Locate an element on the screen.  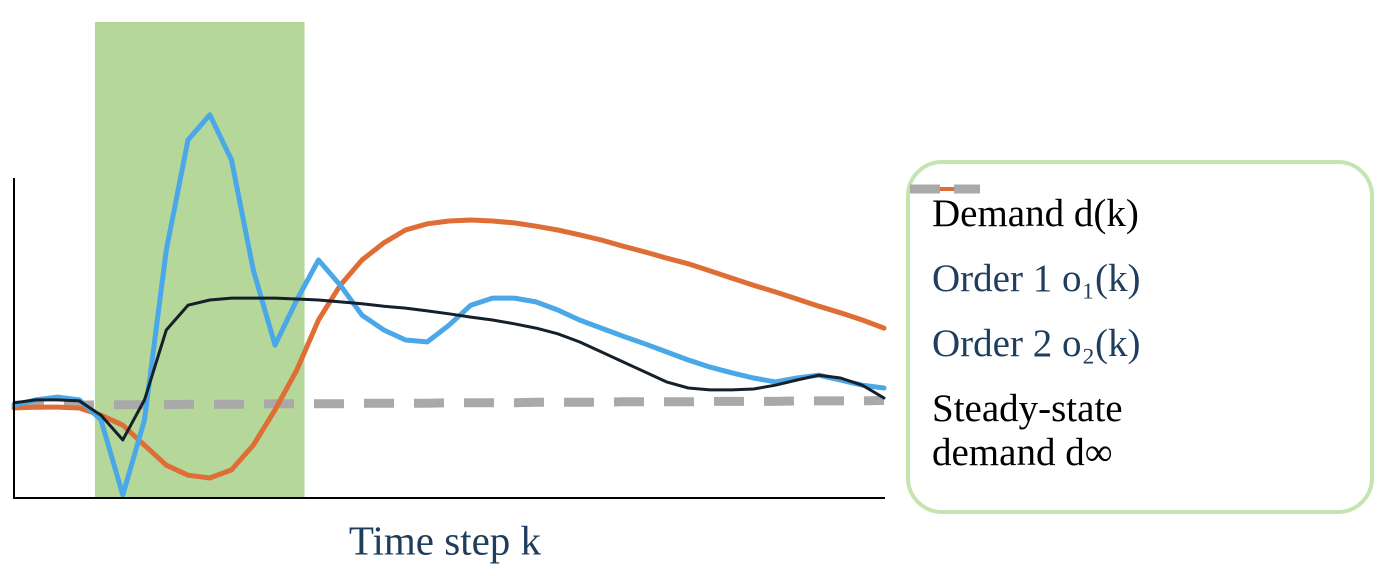
legend-entry: Order 1 o₁(k) is located at coordinates (1130, 244).